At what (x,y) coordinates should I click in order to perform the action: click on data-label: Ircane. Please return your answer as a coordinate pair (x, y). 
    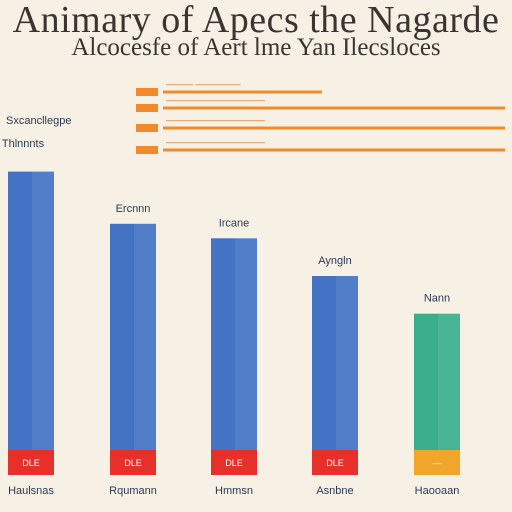
    Looking at the image, I should click on (234, 223).